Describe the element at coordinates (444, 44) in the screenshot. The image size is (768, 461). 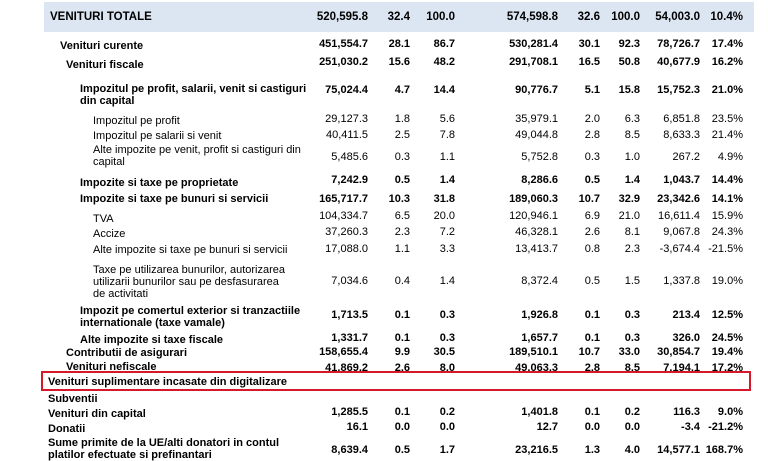
I see `share-total-2022: 86.7` at that location.